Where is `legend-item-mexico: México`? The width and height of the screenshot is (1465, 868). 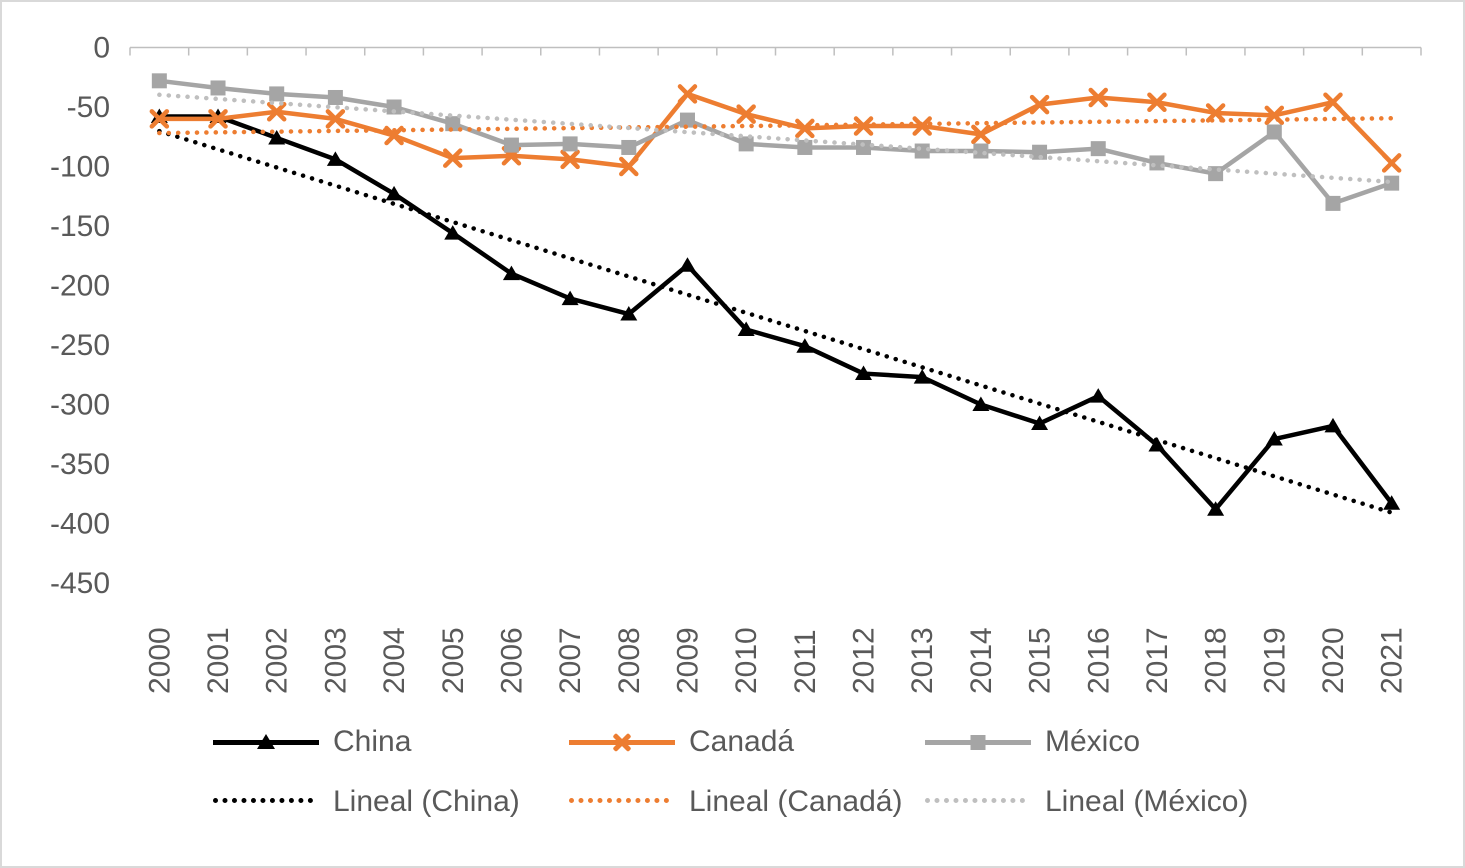
legend-item-mexico: México is located at coordinates (1086, 742).